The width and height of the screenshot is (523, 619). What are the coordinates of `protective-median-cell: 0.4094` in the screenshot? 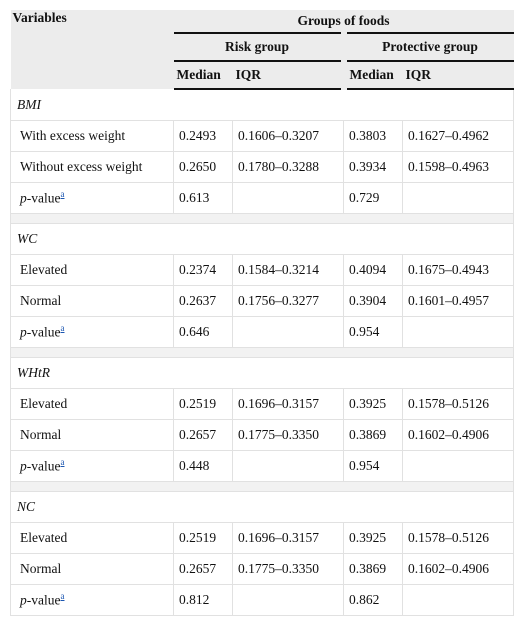 It's located at (373, 270).